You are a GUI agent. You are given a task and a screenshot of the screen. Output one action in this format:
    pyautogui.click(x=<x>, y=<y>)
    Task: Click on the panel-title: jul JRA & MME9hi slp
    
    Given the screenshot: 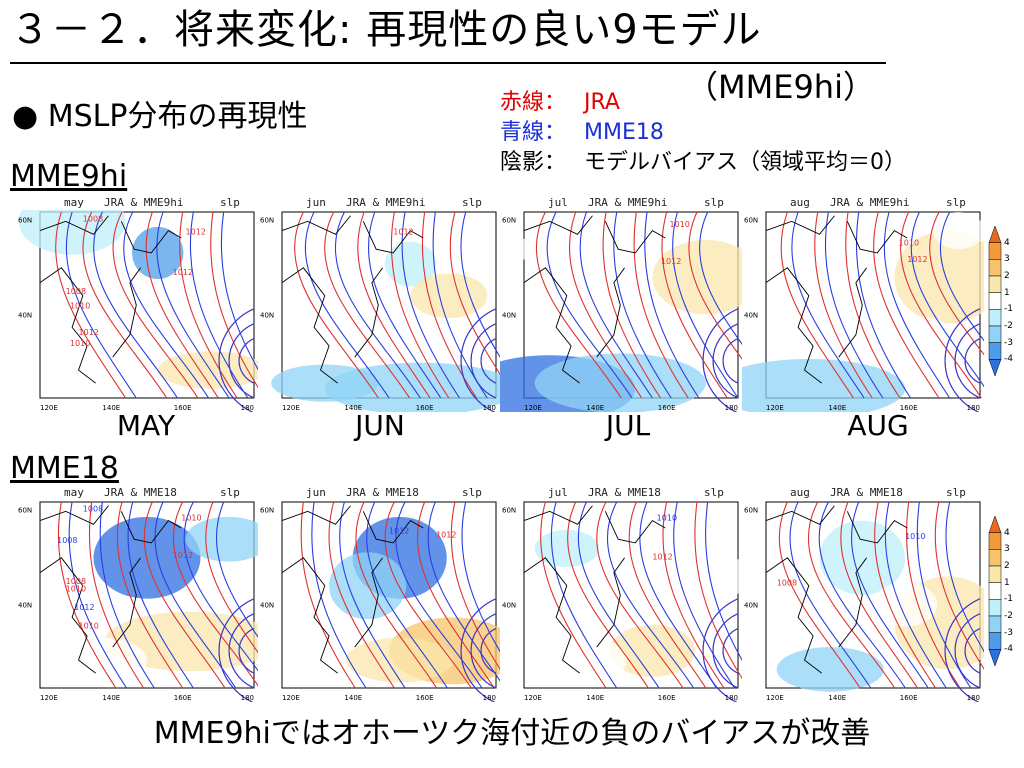 What is the action you would take?
    pyautogui.click(x=621, y=203)
    